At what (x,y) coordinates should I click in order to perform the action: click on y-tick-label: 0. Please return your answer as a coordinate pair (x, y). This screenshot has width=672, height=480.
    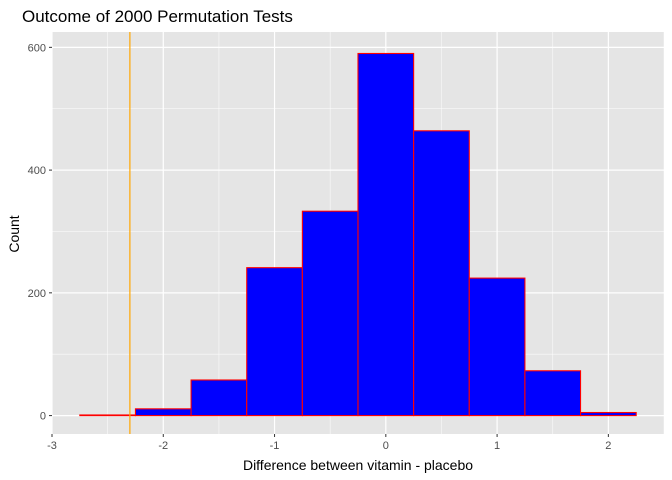
    Looking at the image, I should click on (43, 417).